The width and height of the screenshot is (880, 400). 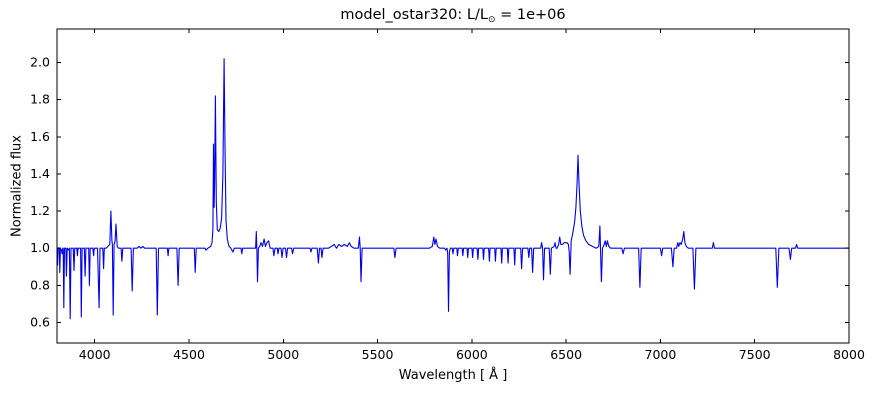 I want to click on x-tick-label: 4000, so click(x=95, y=354).